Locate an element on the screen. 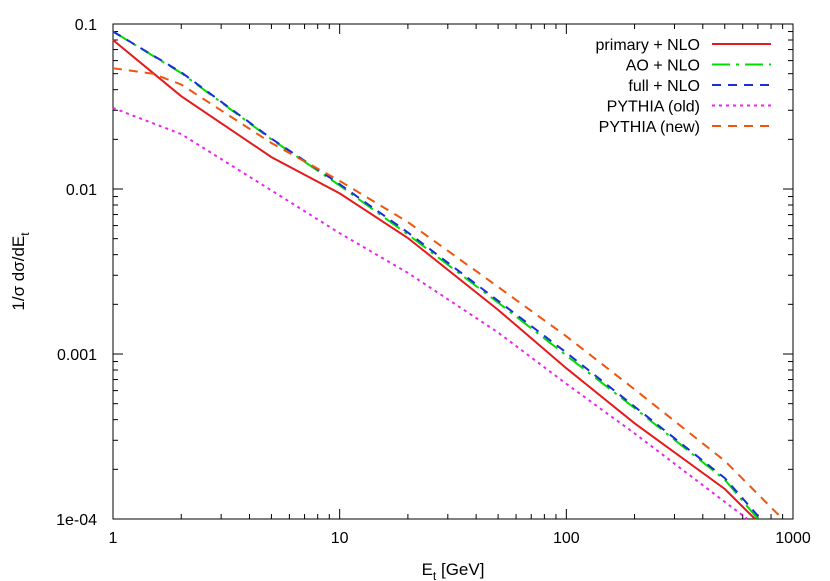 Image resolution: width=830 pixels, height=581 pixels. x-axis-label: Et [GeV] is located at coordinates (453, 570).